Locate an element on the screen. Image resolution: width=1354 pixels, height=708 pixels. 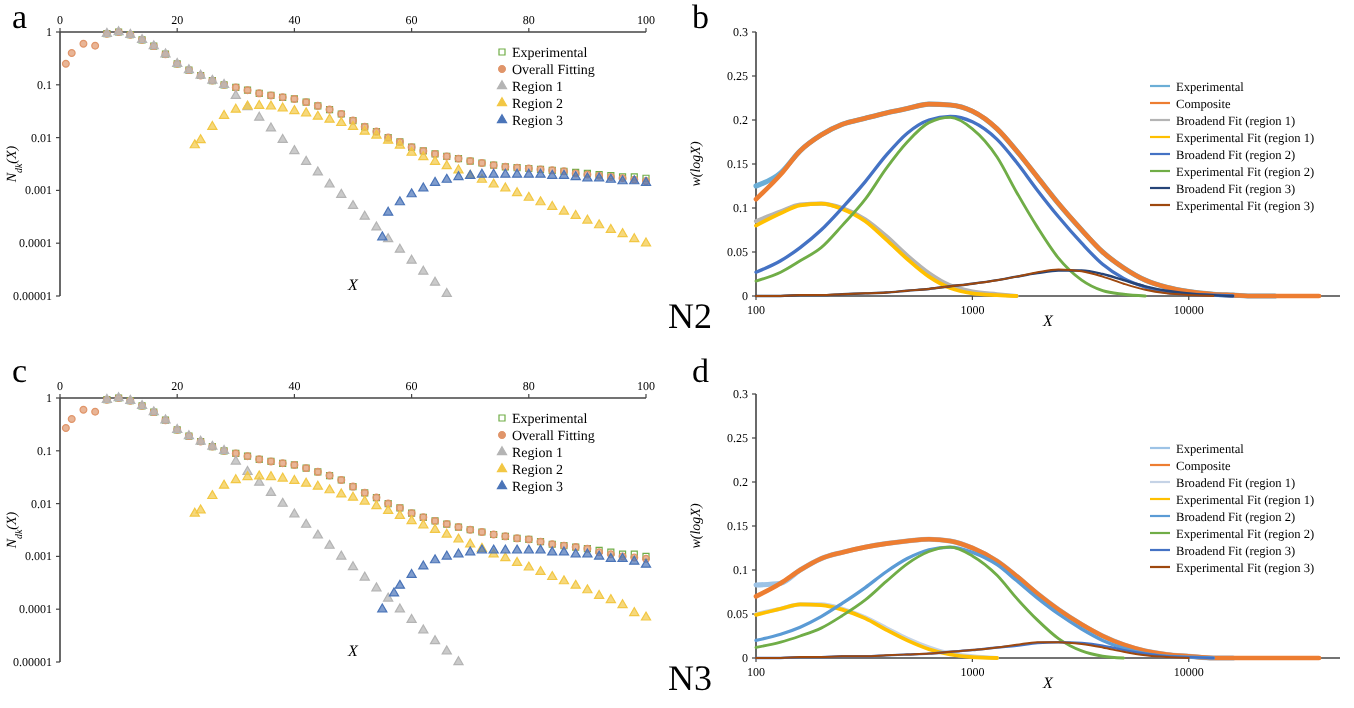
chart-title: d is located at coordinates (701, 371).